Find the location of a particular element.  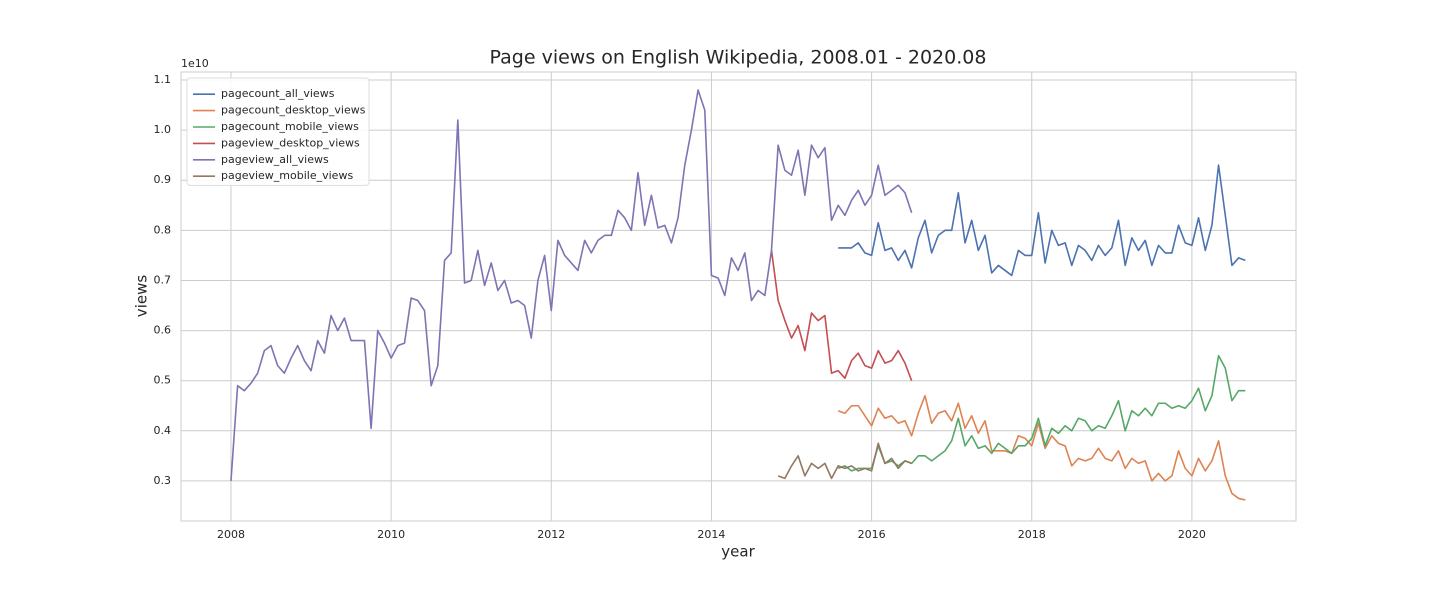

y-tick-label: 1.1 is located at coordinates (163, 79).